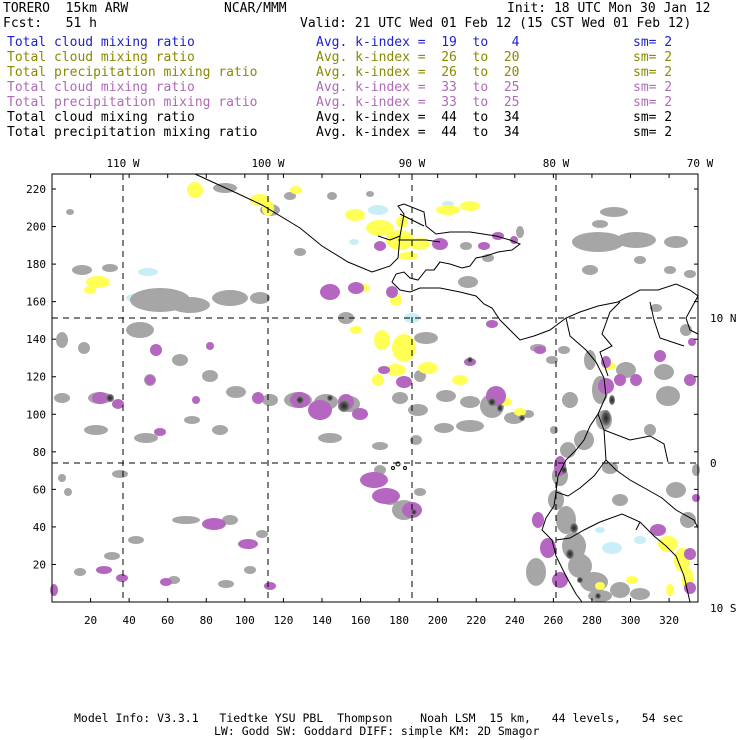  What do you see at coordinates (36, 189) in the screenshot?
I see `y-tick-label: 220` at bounding box center [36, 189].